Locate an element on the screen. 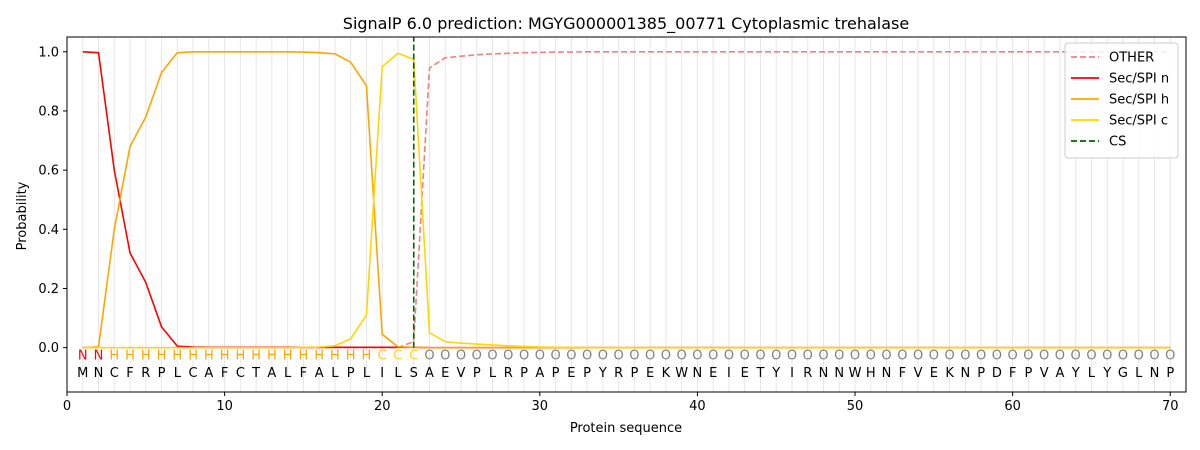 This screenshot has width=1200, height=450. x-tick-label: 10 is located at coordinates (224, 406).